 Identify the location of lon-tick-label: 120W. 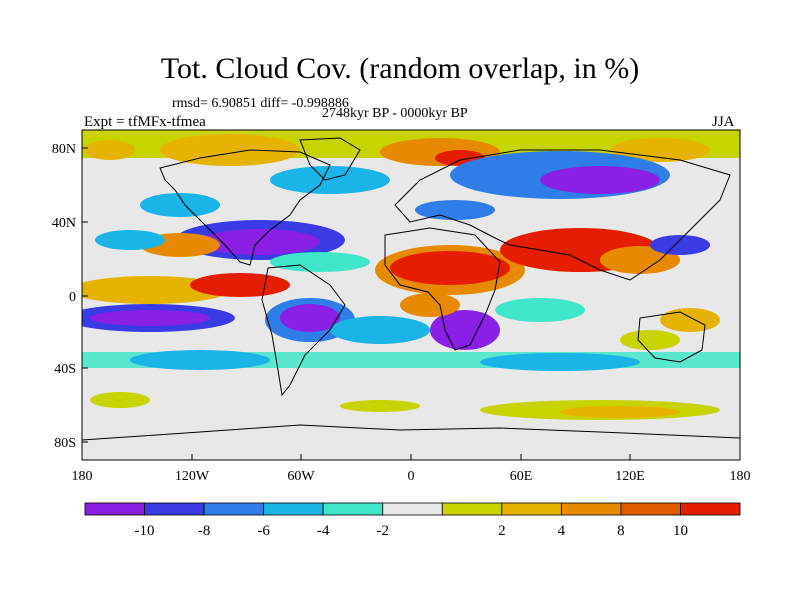
(192, 476).